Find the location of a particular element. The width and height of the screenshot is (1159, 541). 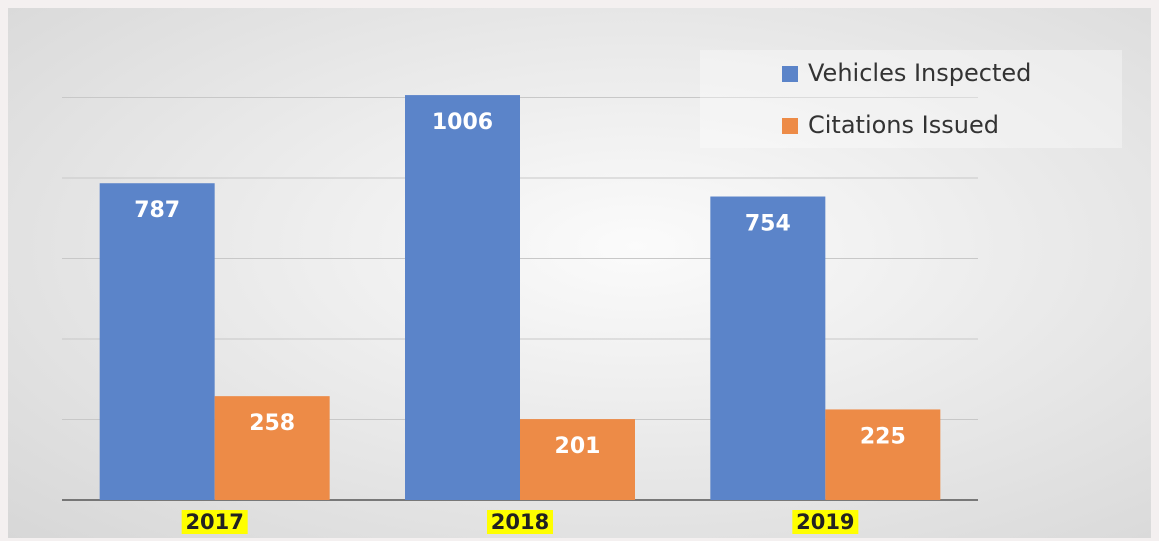

value-label: 225 is located at coordinates (883, 436).